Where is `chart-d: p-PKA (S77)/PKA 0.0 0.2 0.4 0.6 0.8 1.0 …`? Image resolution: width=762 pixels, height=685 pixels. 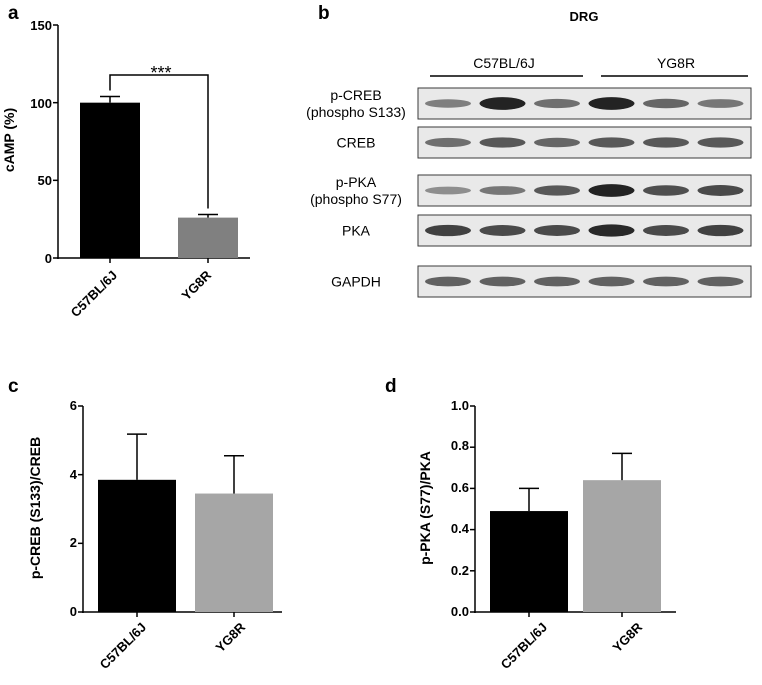 chart-d: p-PKA (S77)/PKA 0.0 0.2 0.4 0.6 0.8 1.0 … is located at coordinates (546, 535).